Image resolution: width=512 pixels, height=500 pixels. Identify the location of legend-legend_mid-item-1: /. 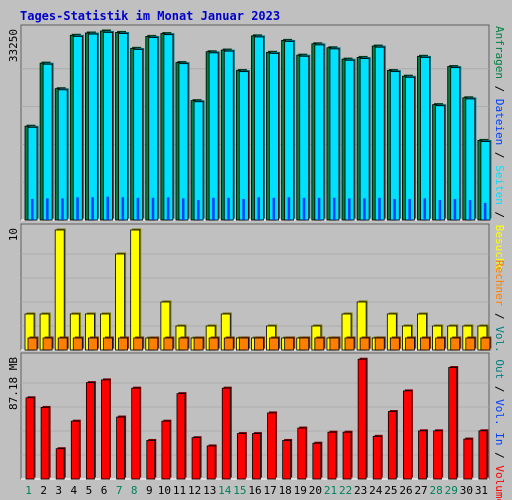
(499, 316).